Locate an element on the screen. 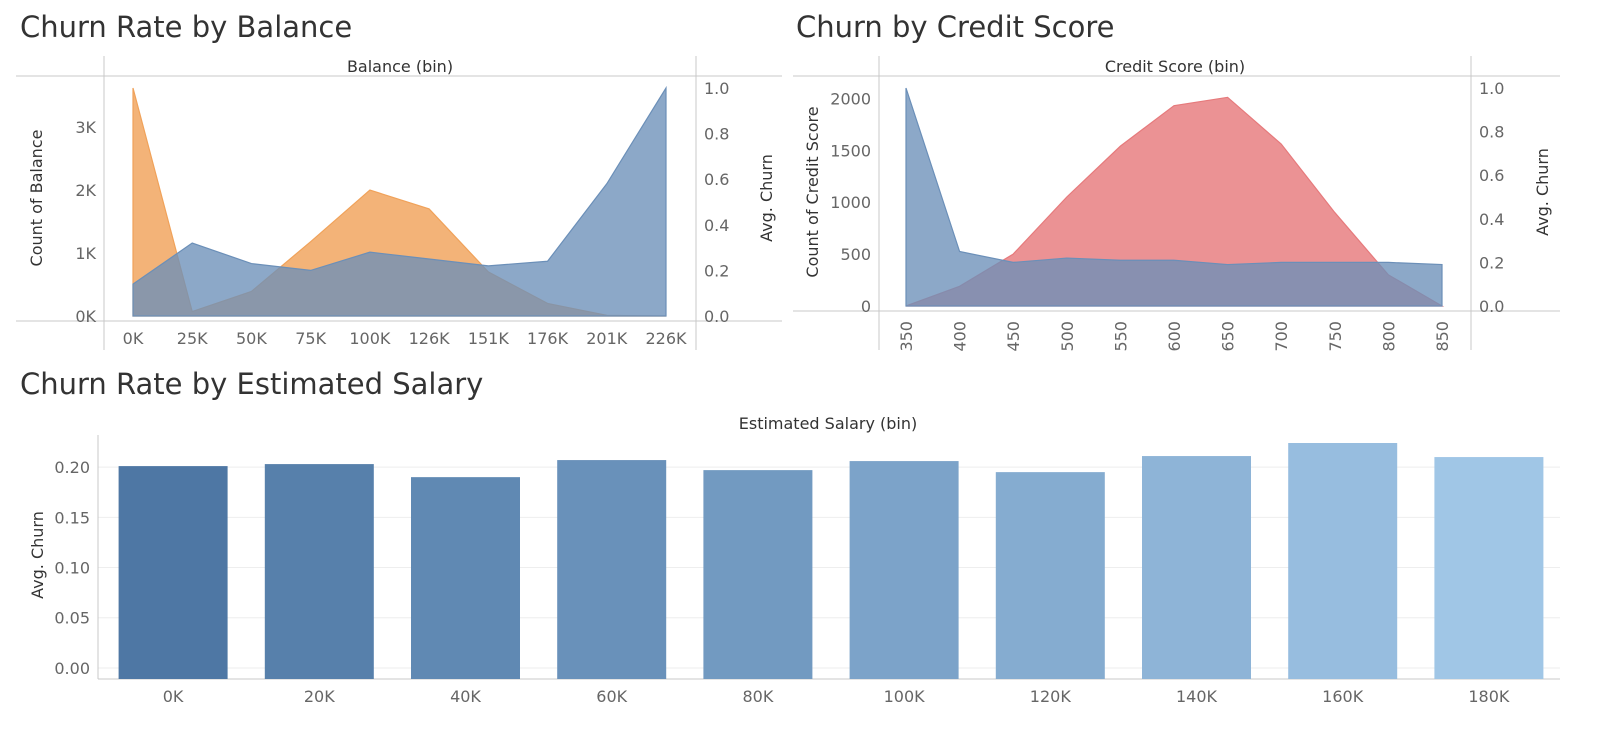  y-tick-label: 1000 is located at coordinates (850, 202).